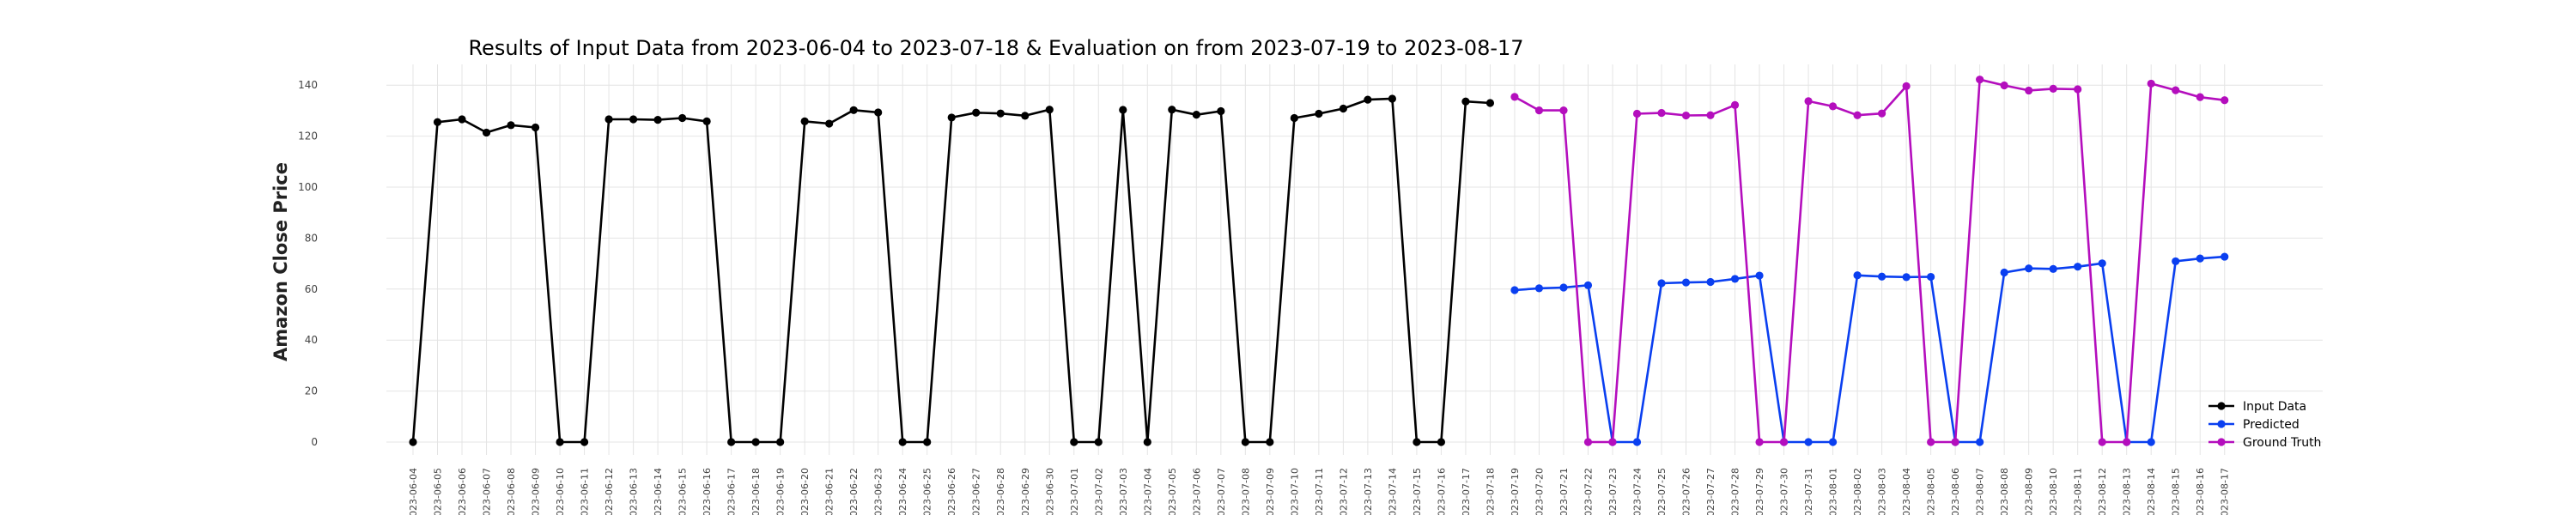 Image resolution: width=2576 pixels, height=515 pixels. I want to click on y-tick-label: 100, so click(308, 187).